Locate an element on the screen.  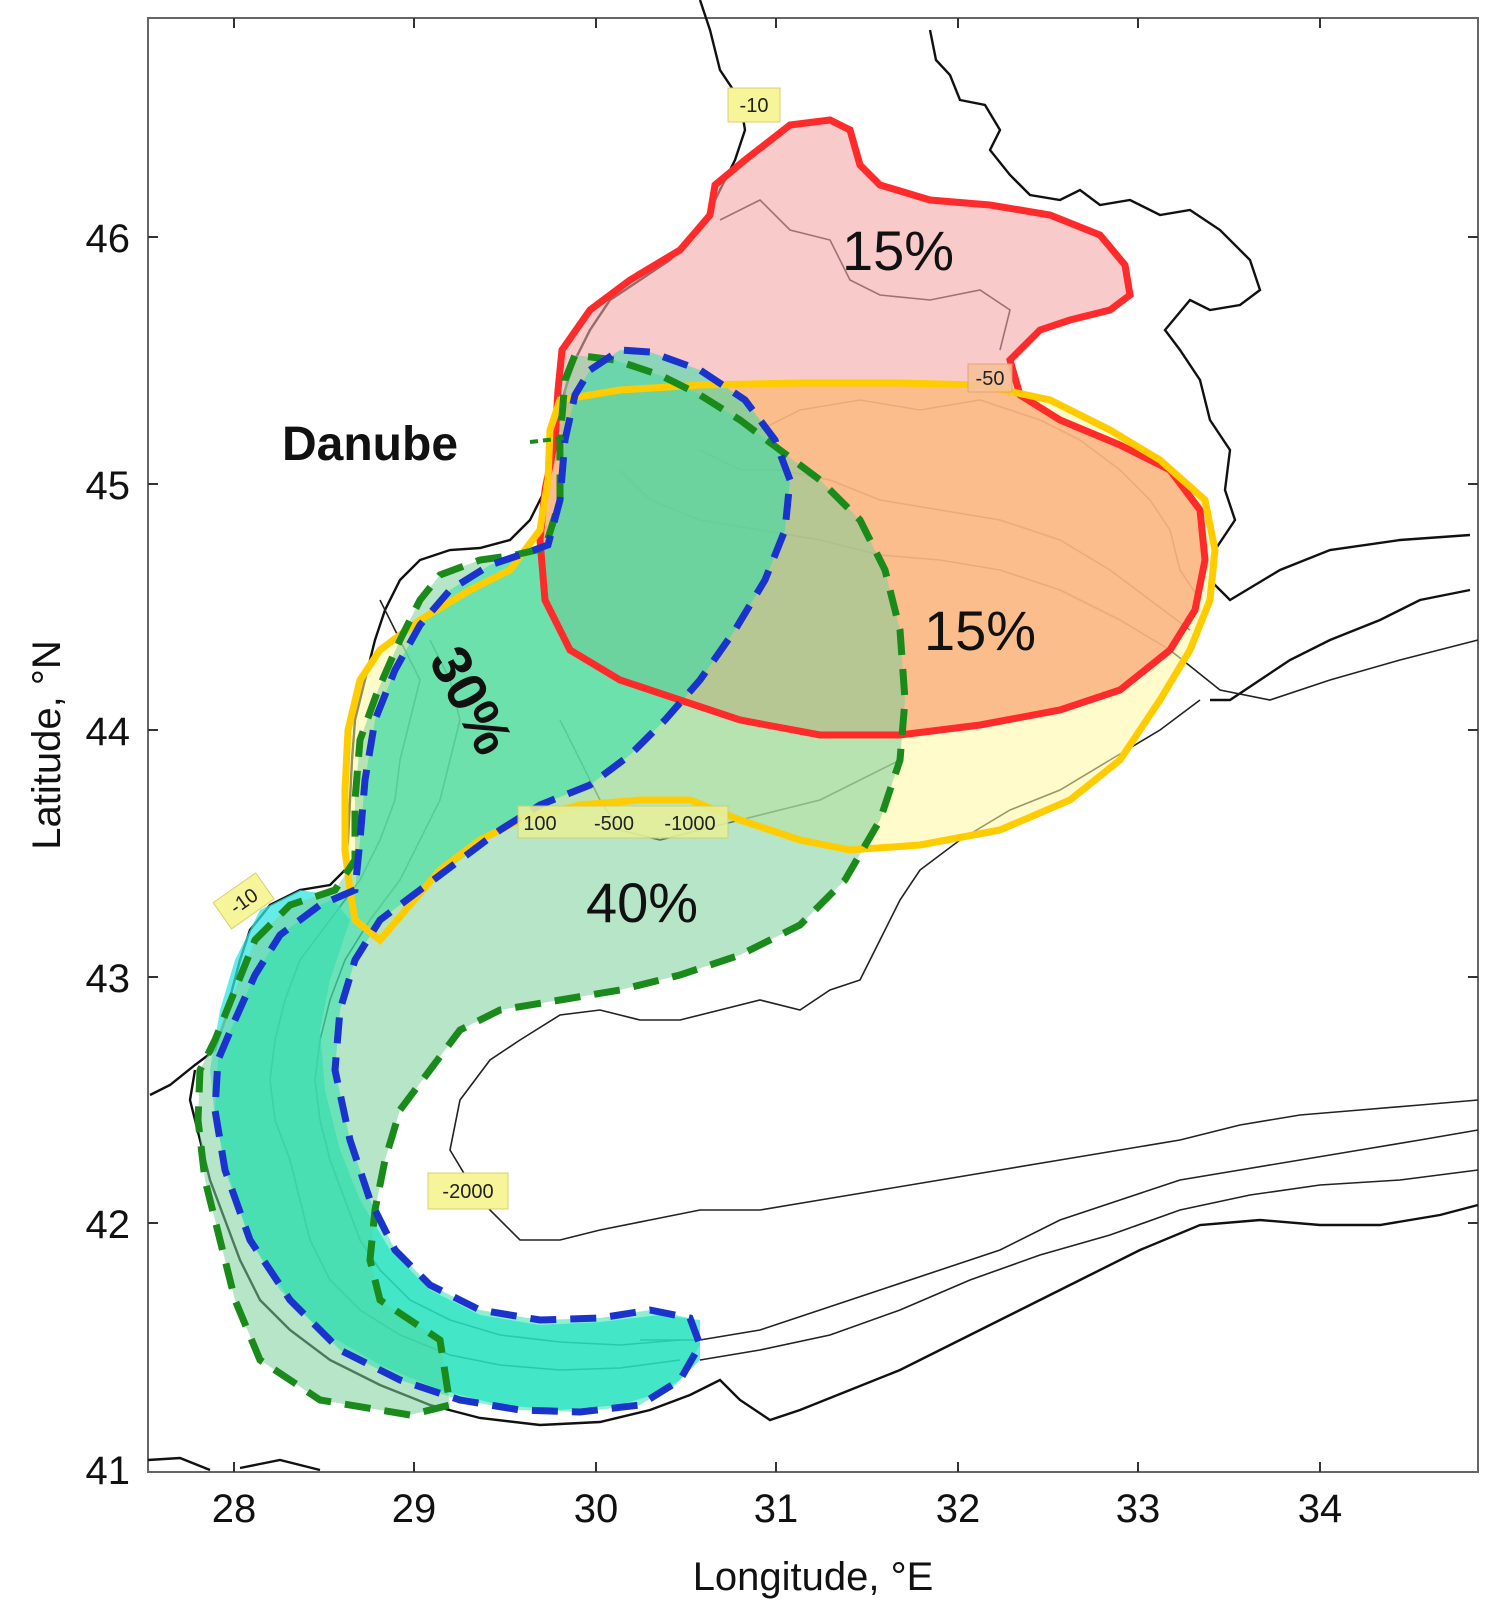
x-tick-label: 34 is located at coordinates (1320, 1509).